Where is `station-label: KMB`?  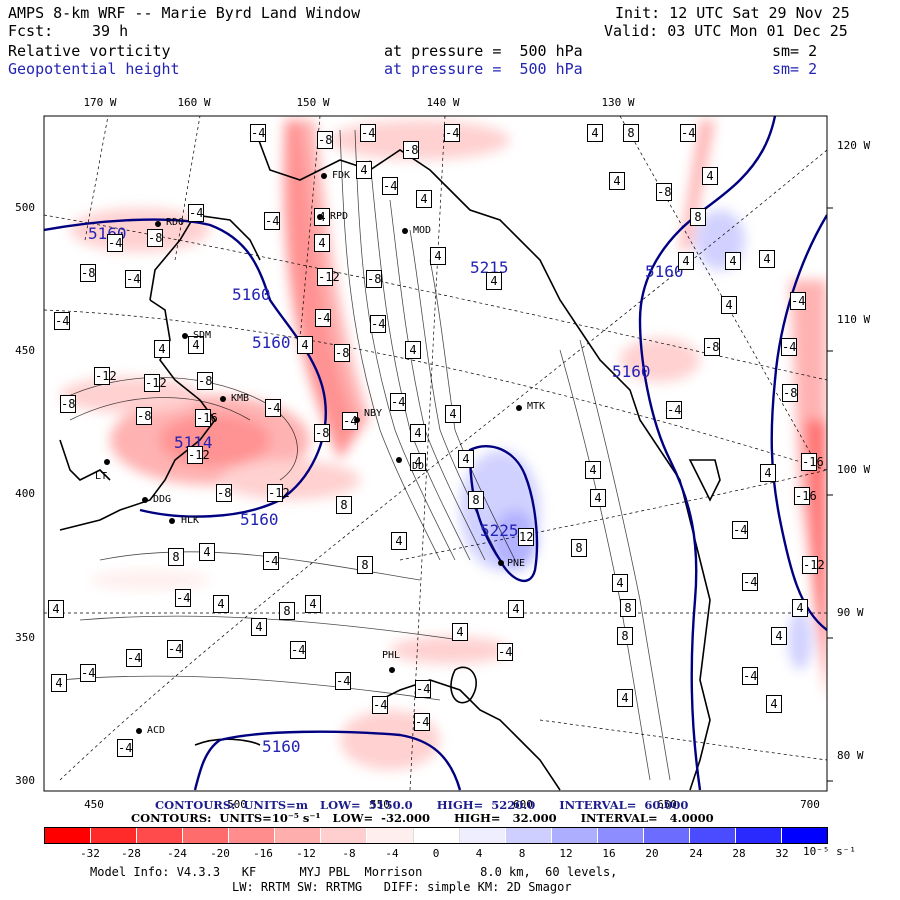 station-label: KMB is located at coordinates (240, 398).